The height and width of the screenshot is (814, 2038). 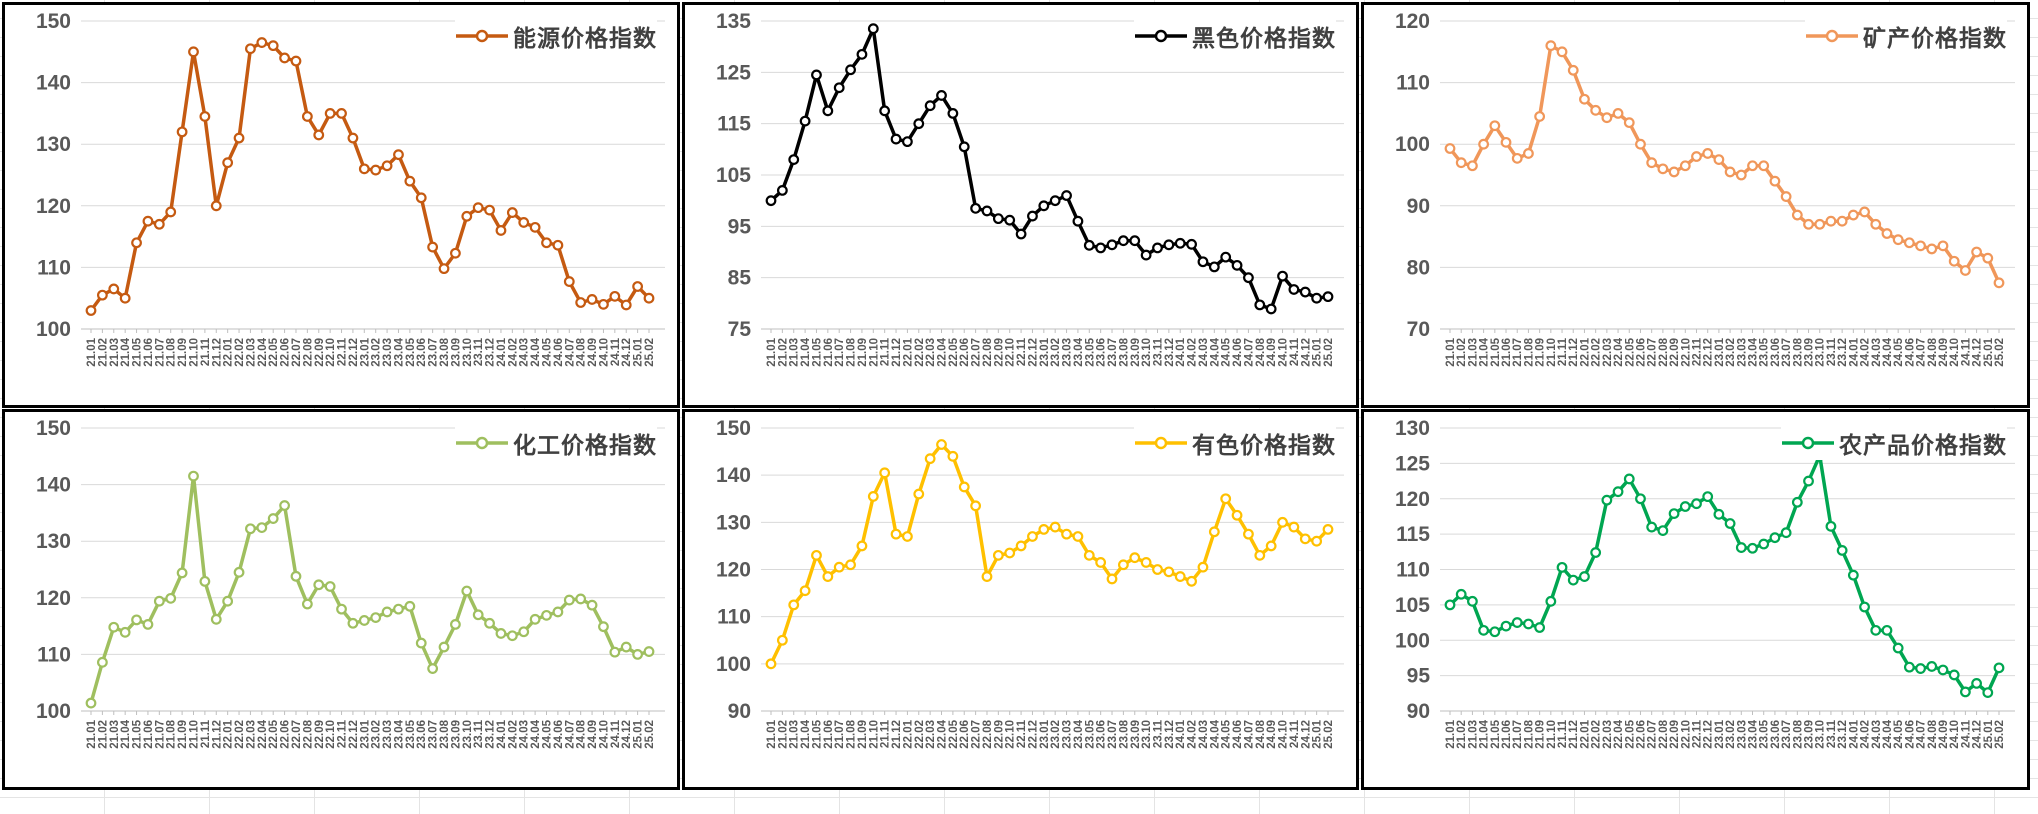 I want to click on x-tick-label: 23.11, so click(x=479, y=351).